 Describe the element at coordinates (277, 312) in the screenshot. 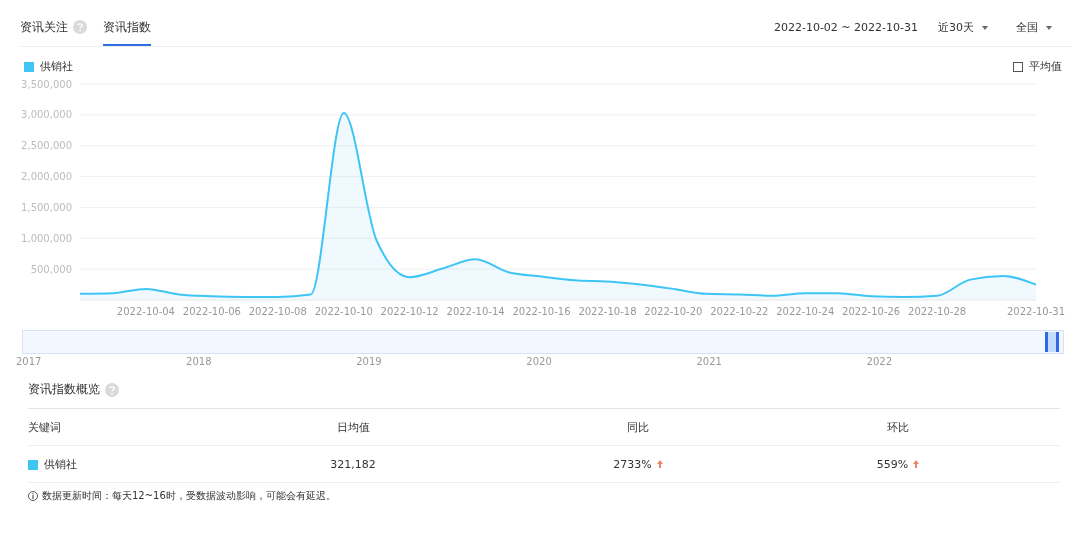

I see `x-tick-label: 2022-10-08` at that location.